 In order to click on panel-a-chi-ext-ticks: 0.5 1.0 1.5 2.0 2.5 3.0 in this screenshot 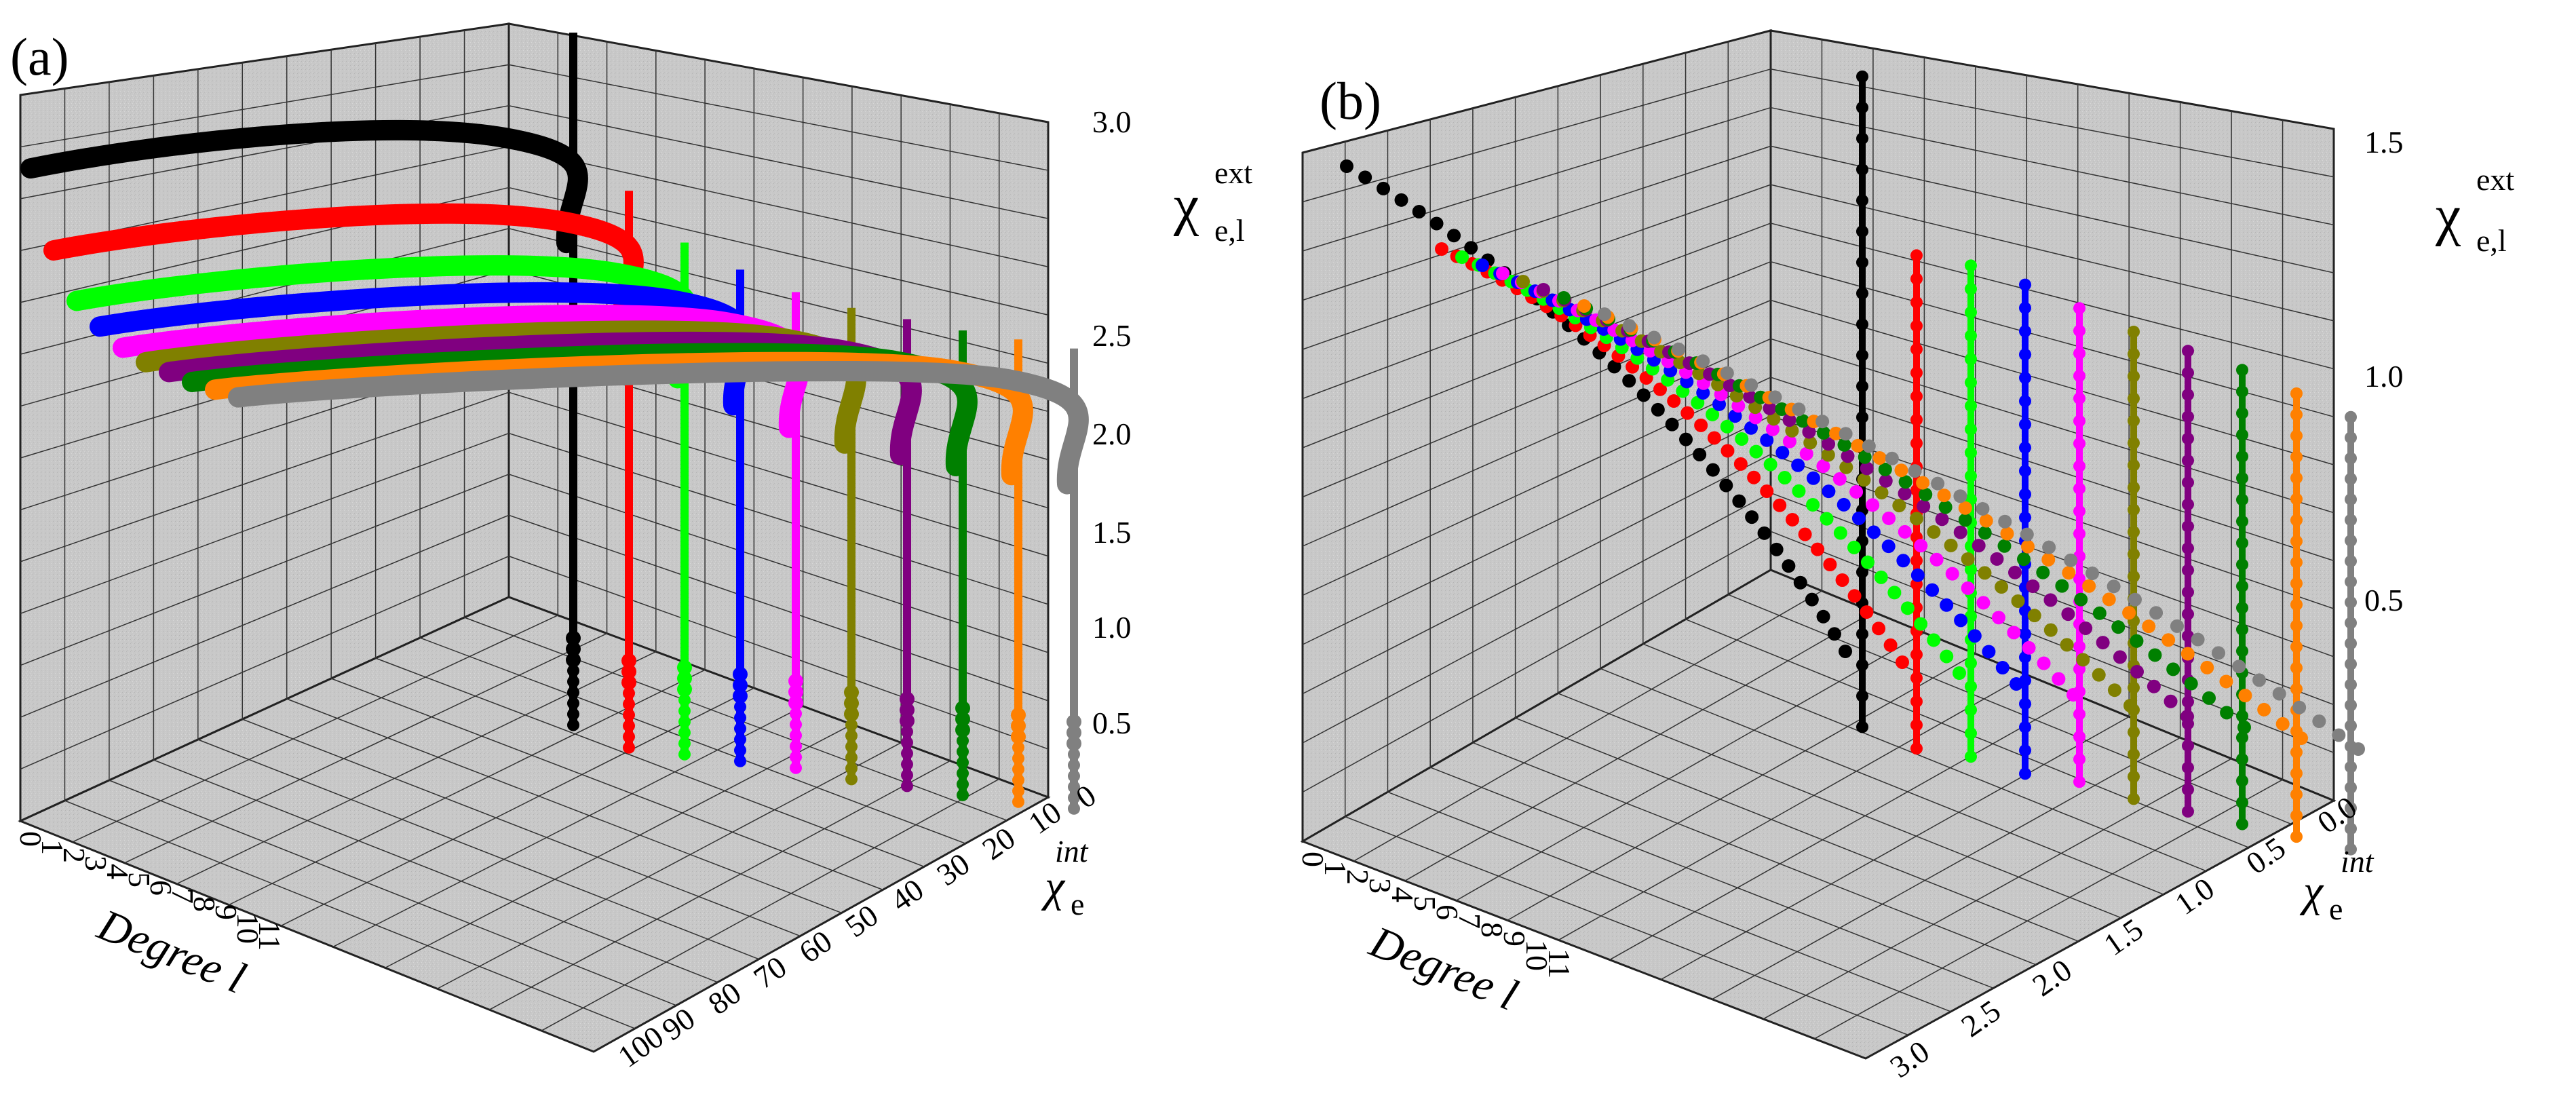, I will do `click(1112, 422)`.